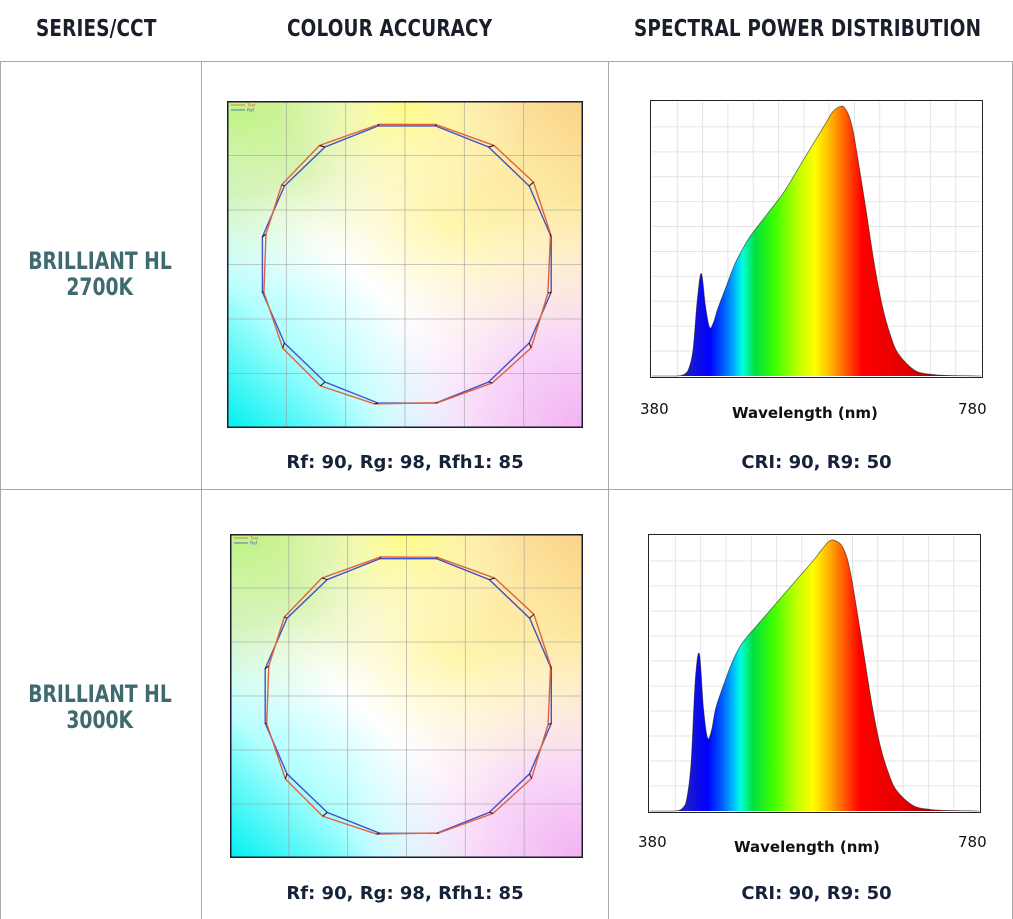 The image size is (1013, 919). I want to click on table-row-divider, so click(506, 489).